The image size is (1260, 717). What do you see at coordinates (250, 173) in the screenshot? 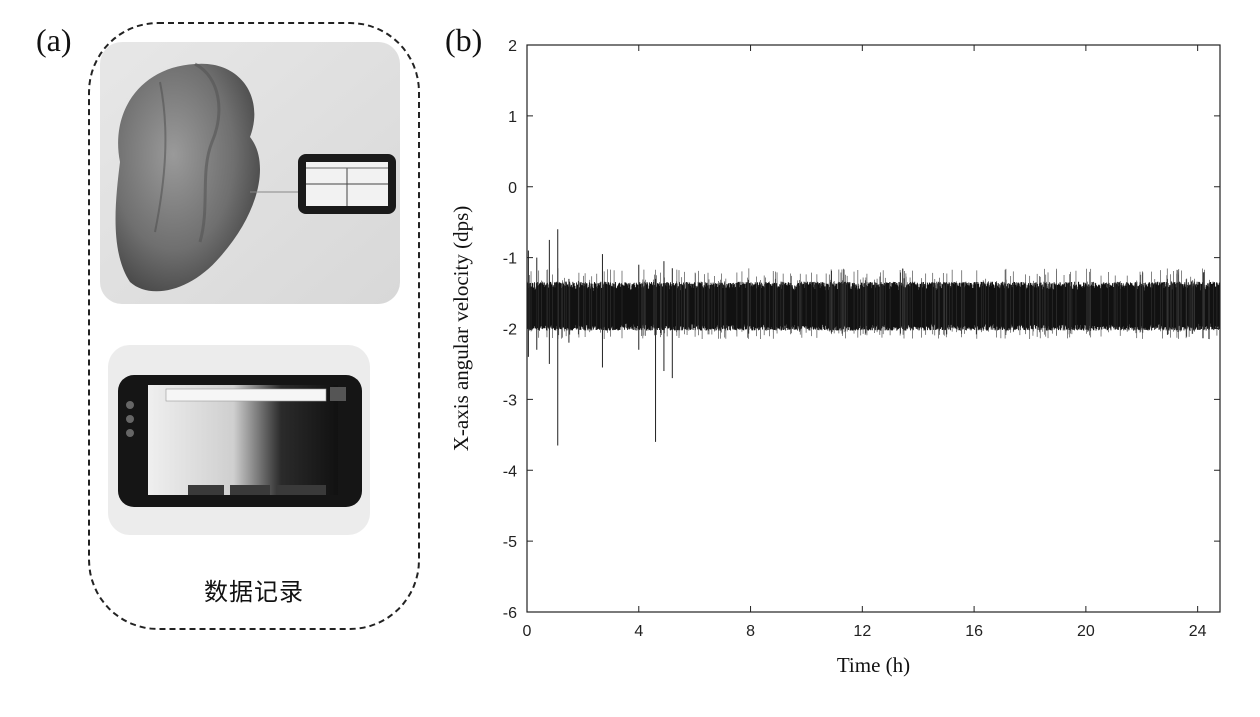
I see `hand-with-phone-photo` at bounding box center [250, 173].